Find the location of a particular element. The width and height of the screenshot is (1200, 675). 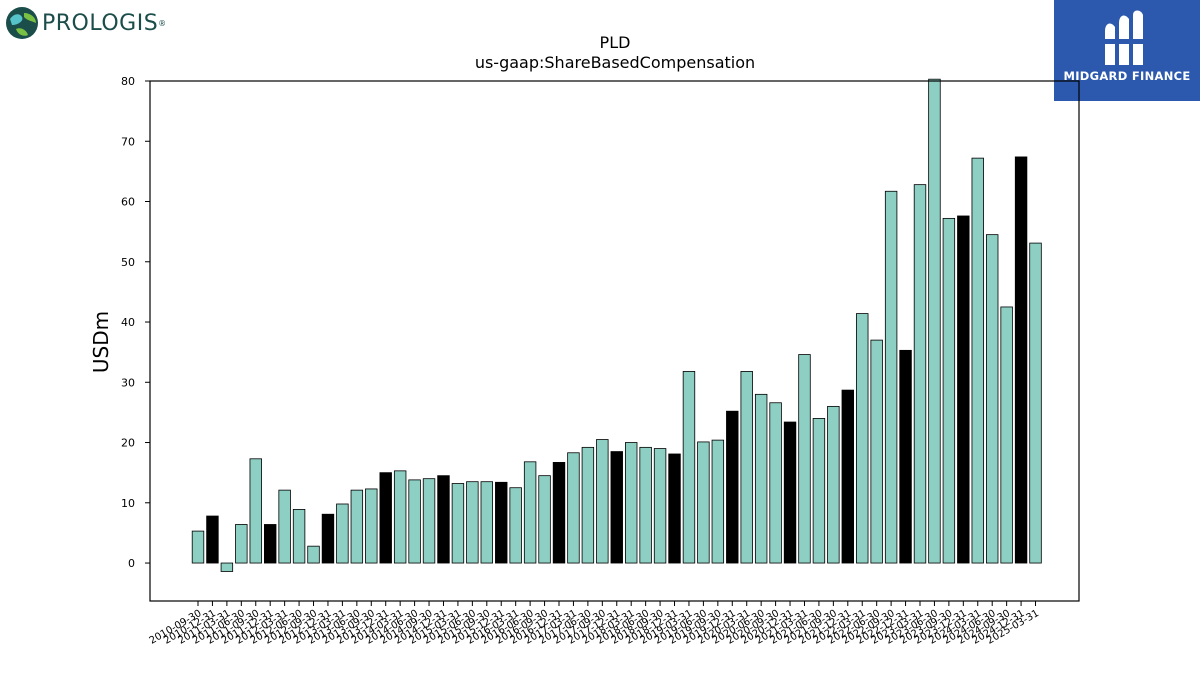

midgard-finance-logo: MIDGARD FINANCE is located at coordinates (1127, 50).